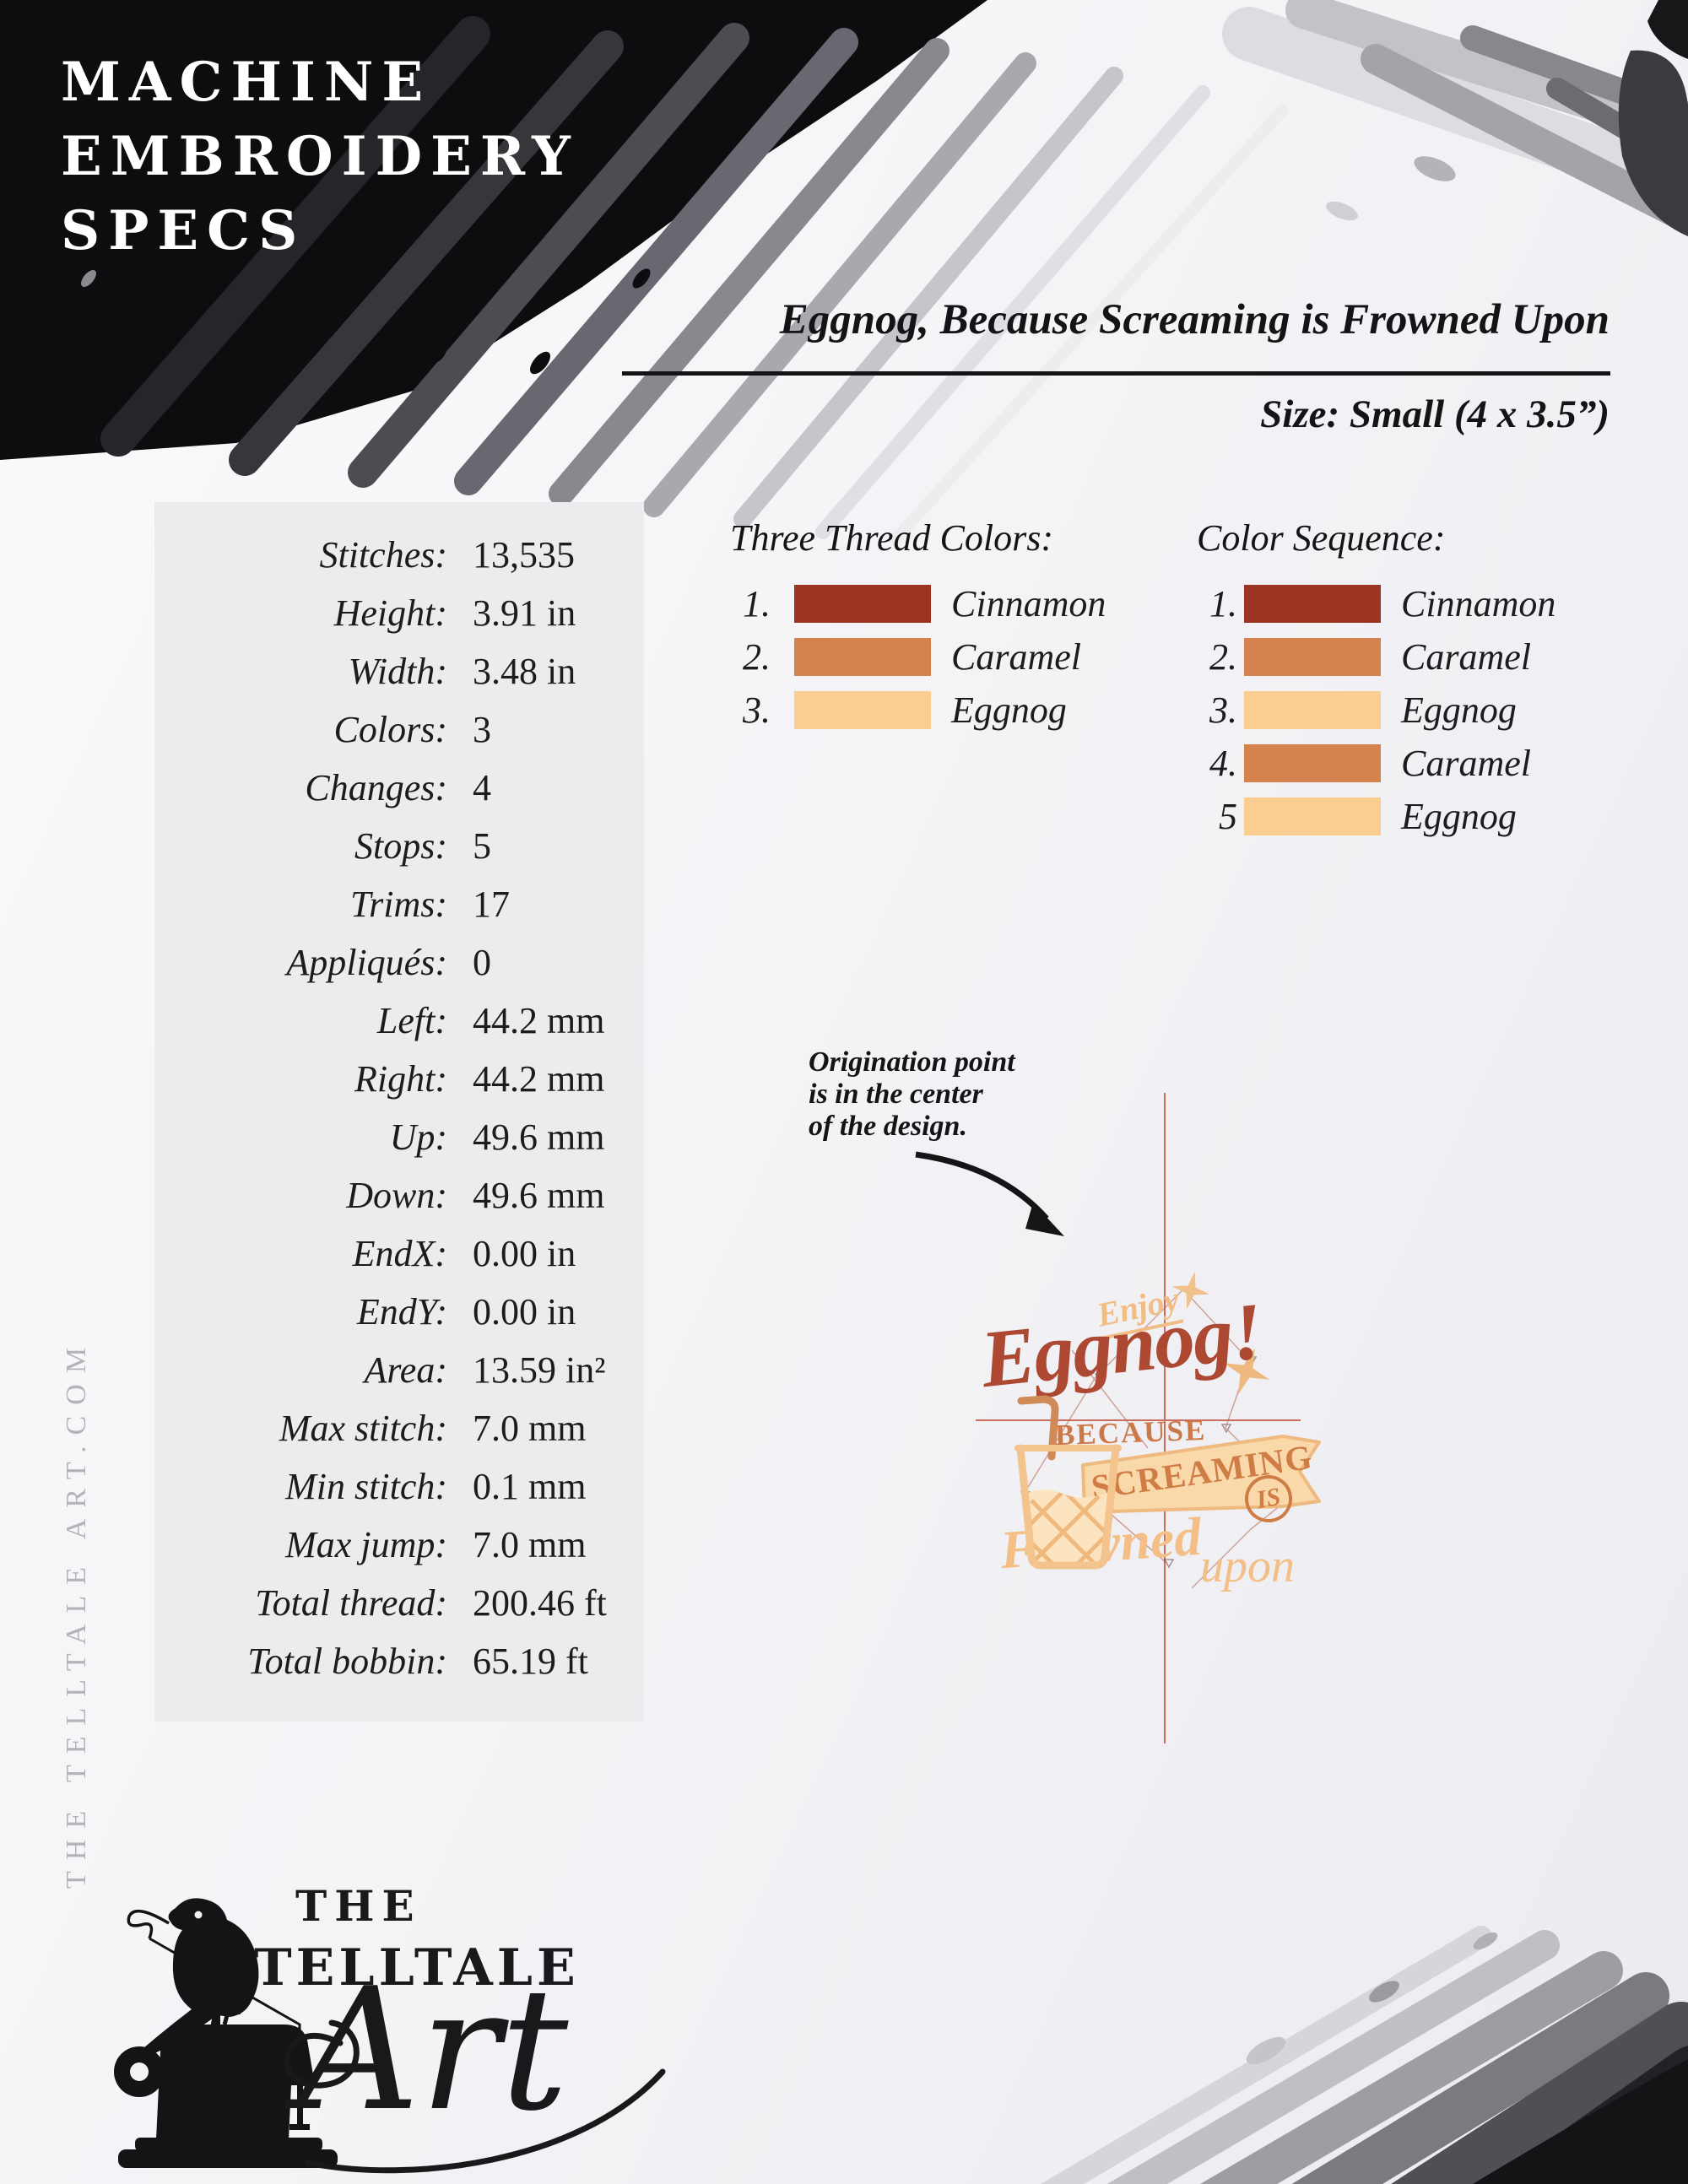 The image size is (1688, 2184). Describe the element at coordinates (530, 1661) in the screenshot. I see `spec-value: 65.19 ft` at that location.